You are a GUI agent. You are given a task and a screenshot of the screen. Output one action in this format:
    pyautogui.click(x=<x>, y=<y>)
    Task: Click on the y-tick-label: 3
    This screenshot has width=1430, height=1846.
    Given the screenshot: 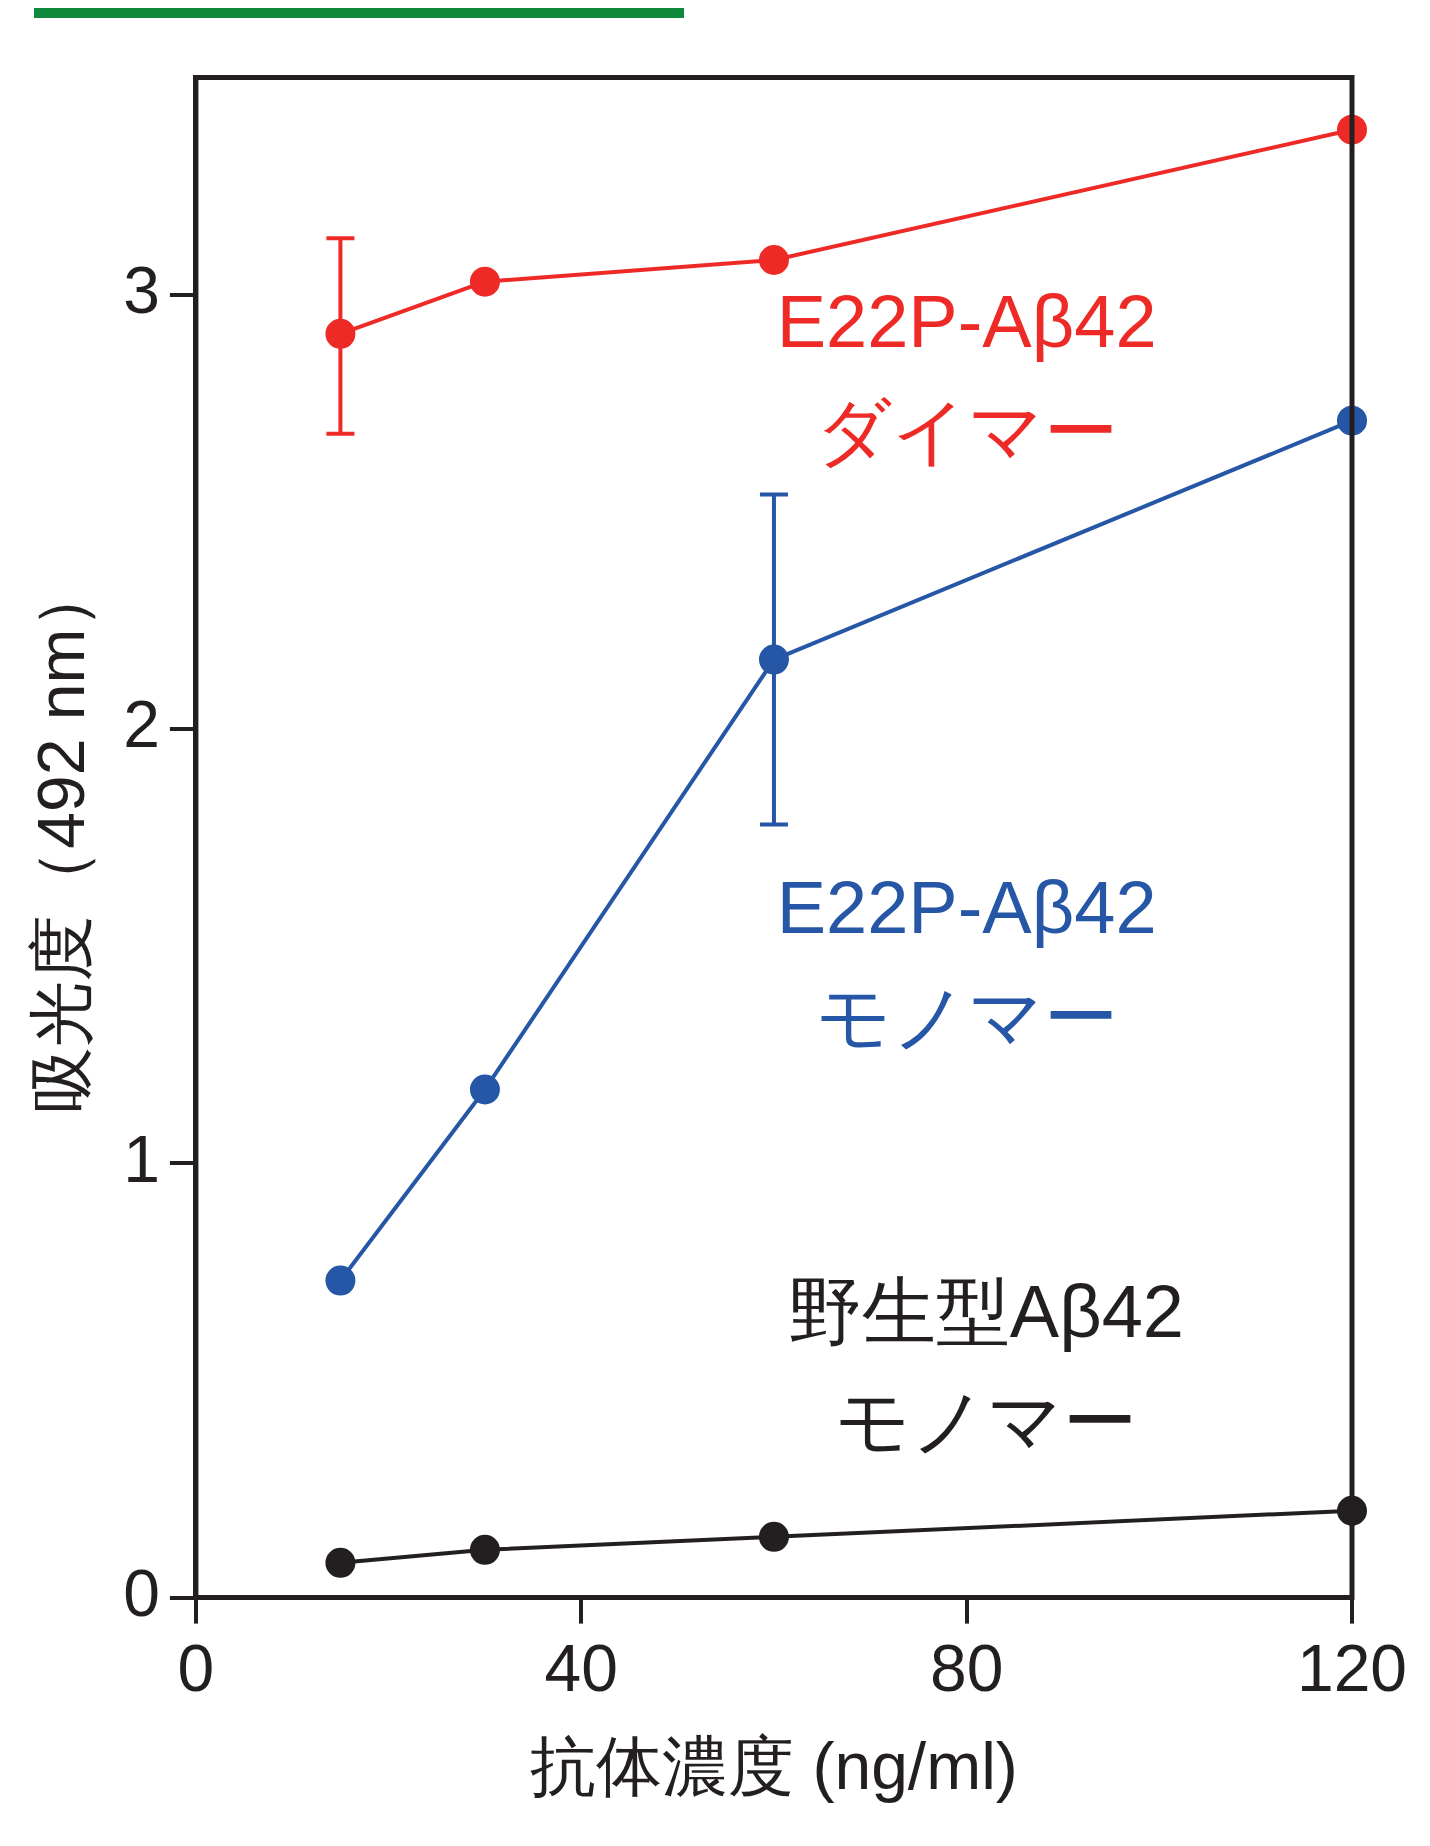 What is the action you would take?
    pyautogui.click(x=141, y=289)
    